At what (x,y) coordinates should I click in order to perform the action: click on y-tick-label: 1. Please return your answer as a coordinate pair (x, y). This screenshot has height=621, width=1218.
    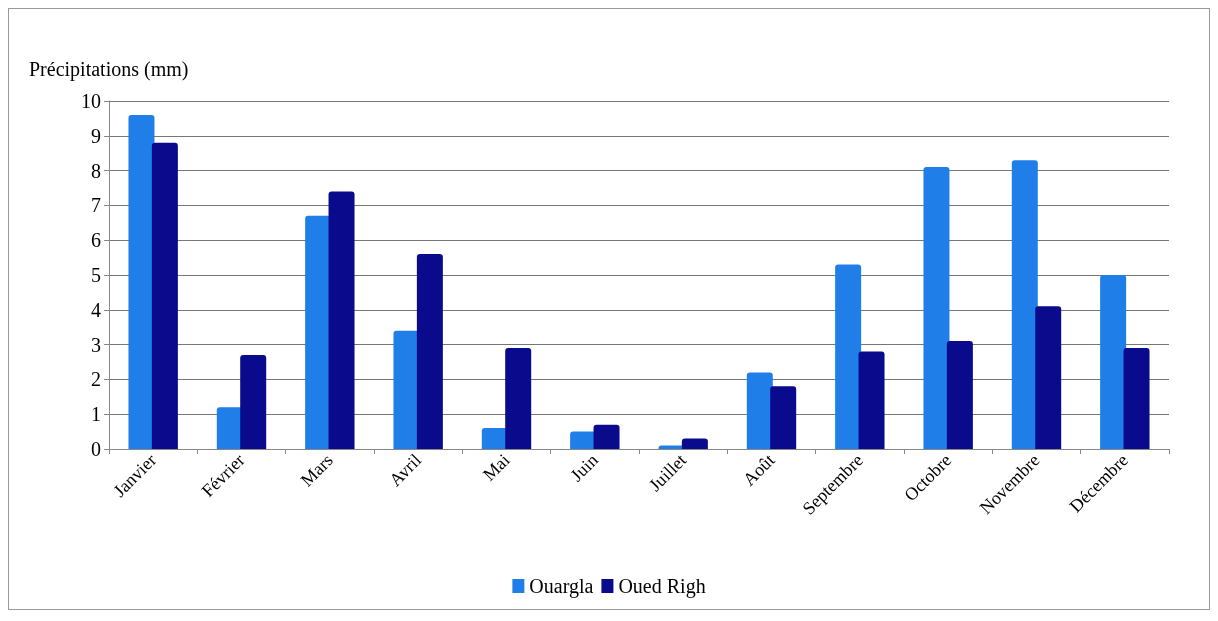
    Looking at the image, I should click on (96, 414).